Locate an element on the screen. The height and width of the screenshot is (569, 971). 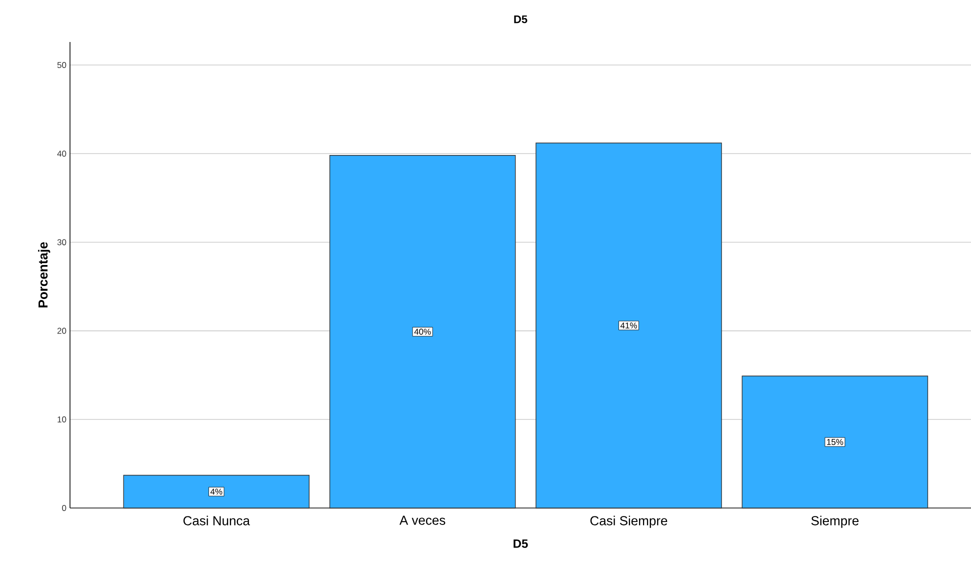
data-label: 40% is located at coordinates (422, 331).